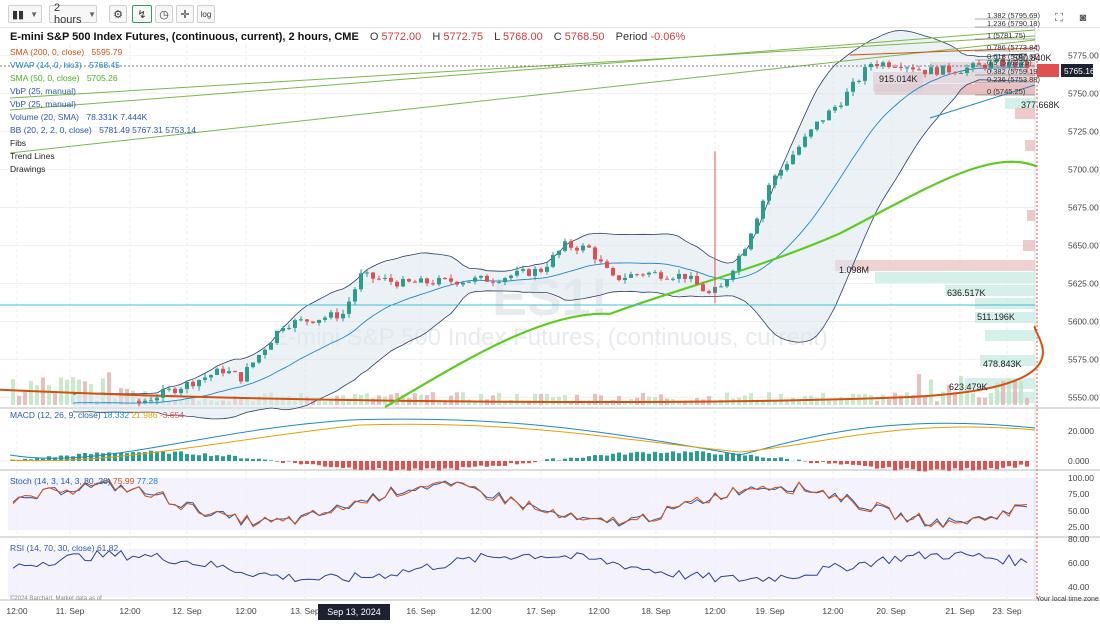 Image resolution: width=1100 pixels, height=636 pixels. What do you see at coordinates (103, 143) in the screenshot?
I see `legend-item: Fibs` at bounding box center [103, 143].